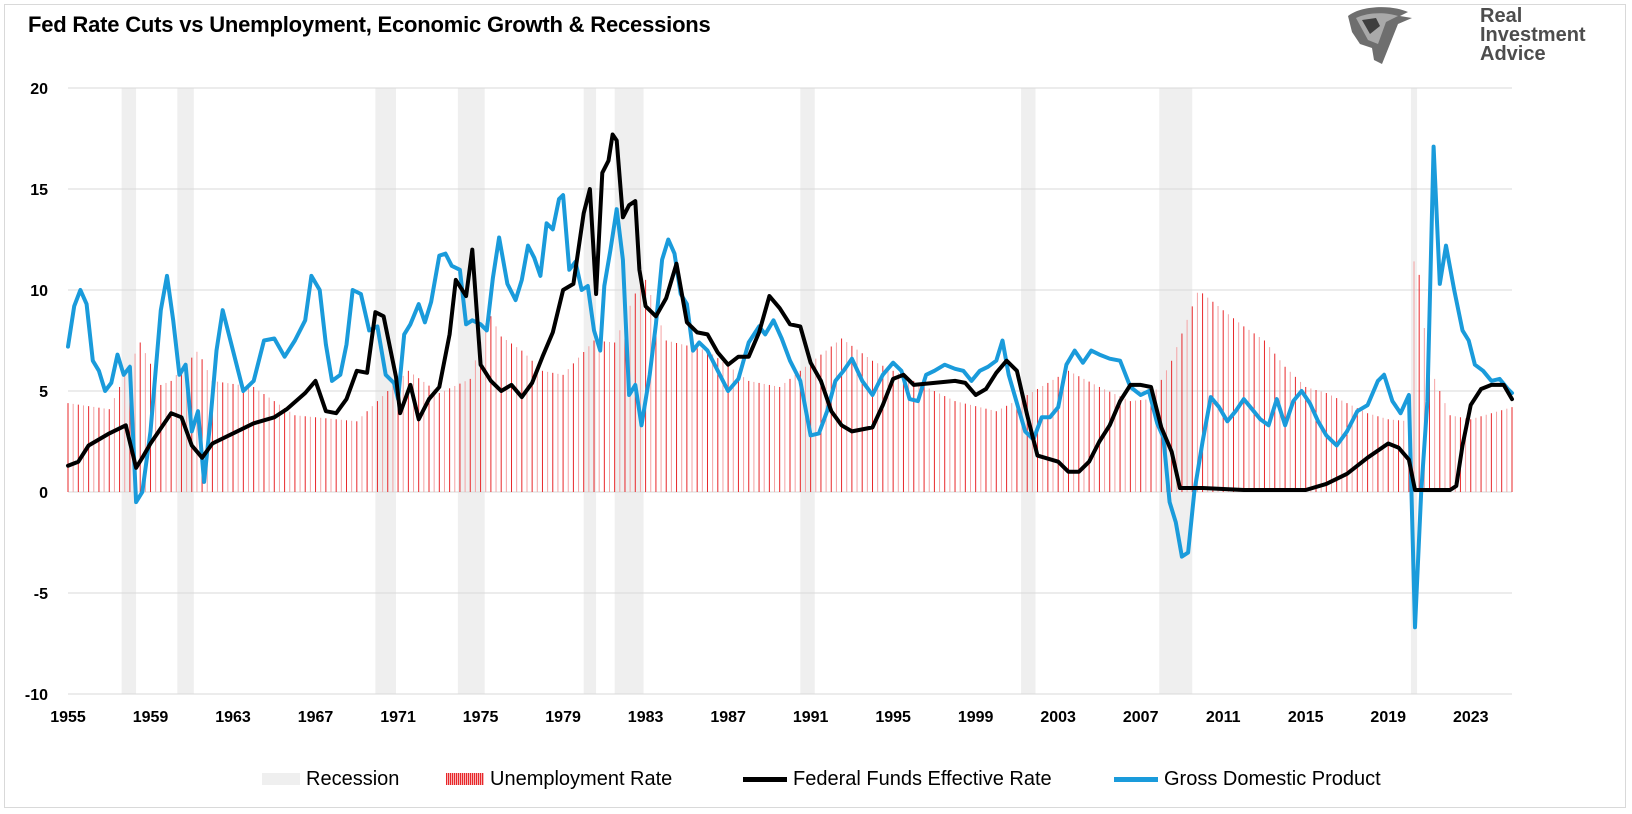 The image size is (1632, 814). Describe the element at coordinates (43, 493) in the screenshot. I see `y-tick-label: 0` at that location.